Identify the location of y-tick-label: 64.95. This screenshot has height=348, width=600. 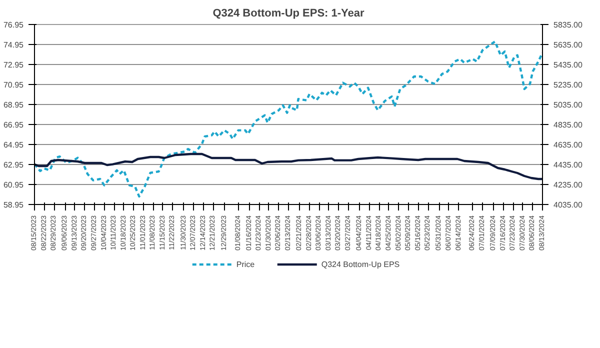
(13, 145).